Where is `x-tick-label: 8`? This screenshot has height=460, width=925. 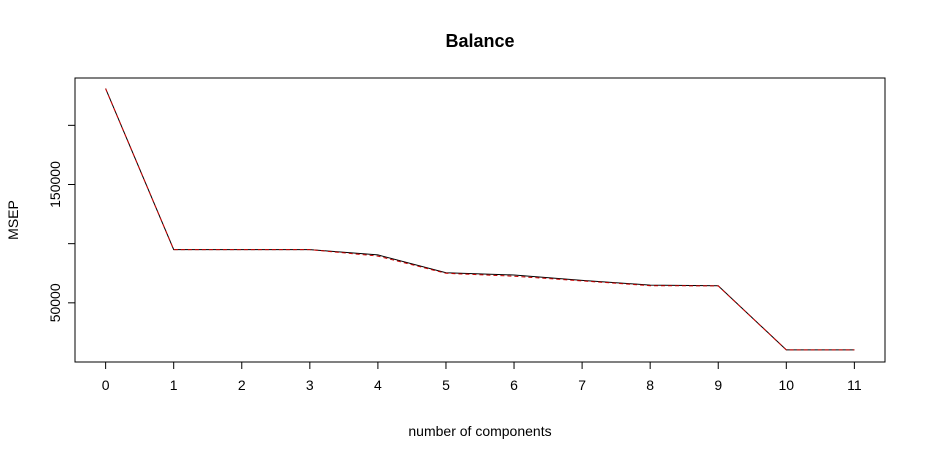
x-tick-label: 8 is located at coordinates (650, 385).